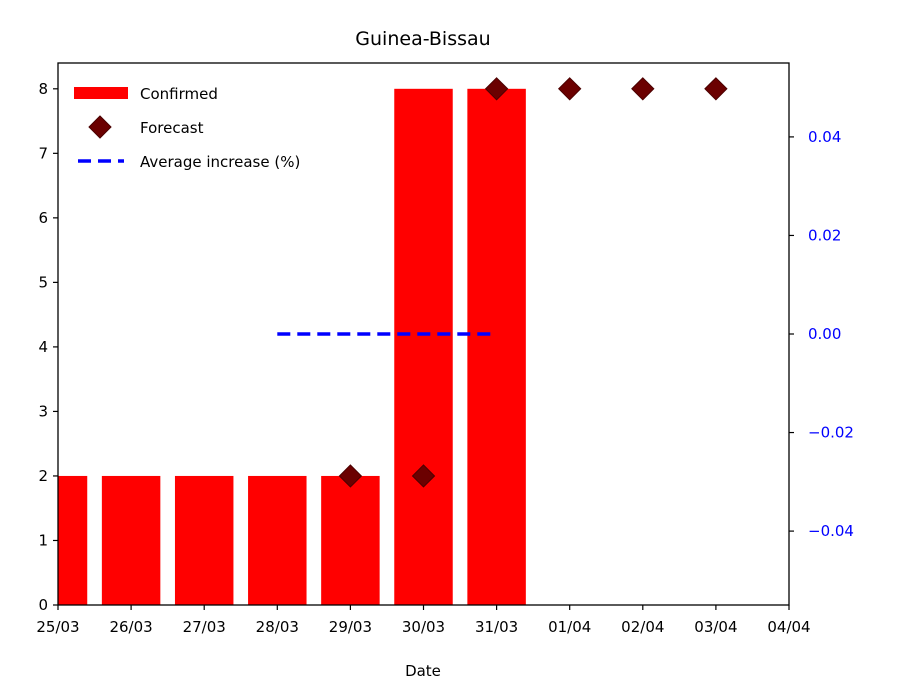  What do you see at coordinates (43, 540) in the screenshot?
I see `y-tick-label: 1` at bounding box center [43, 540].